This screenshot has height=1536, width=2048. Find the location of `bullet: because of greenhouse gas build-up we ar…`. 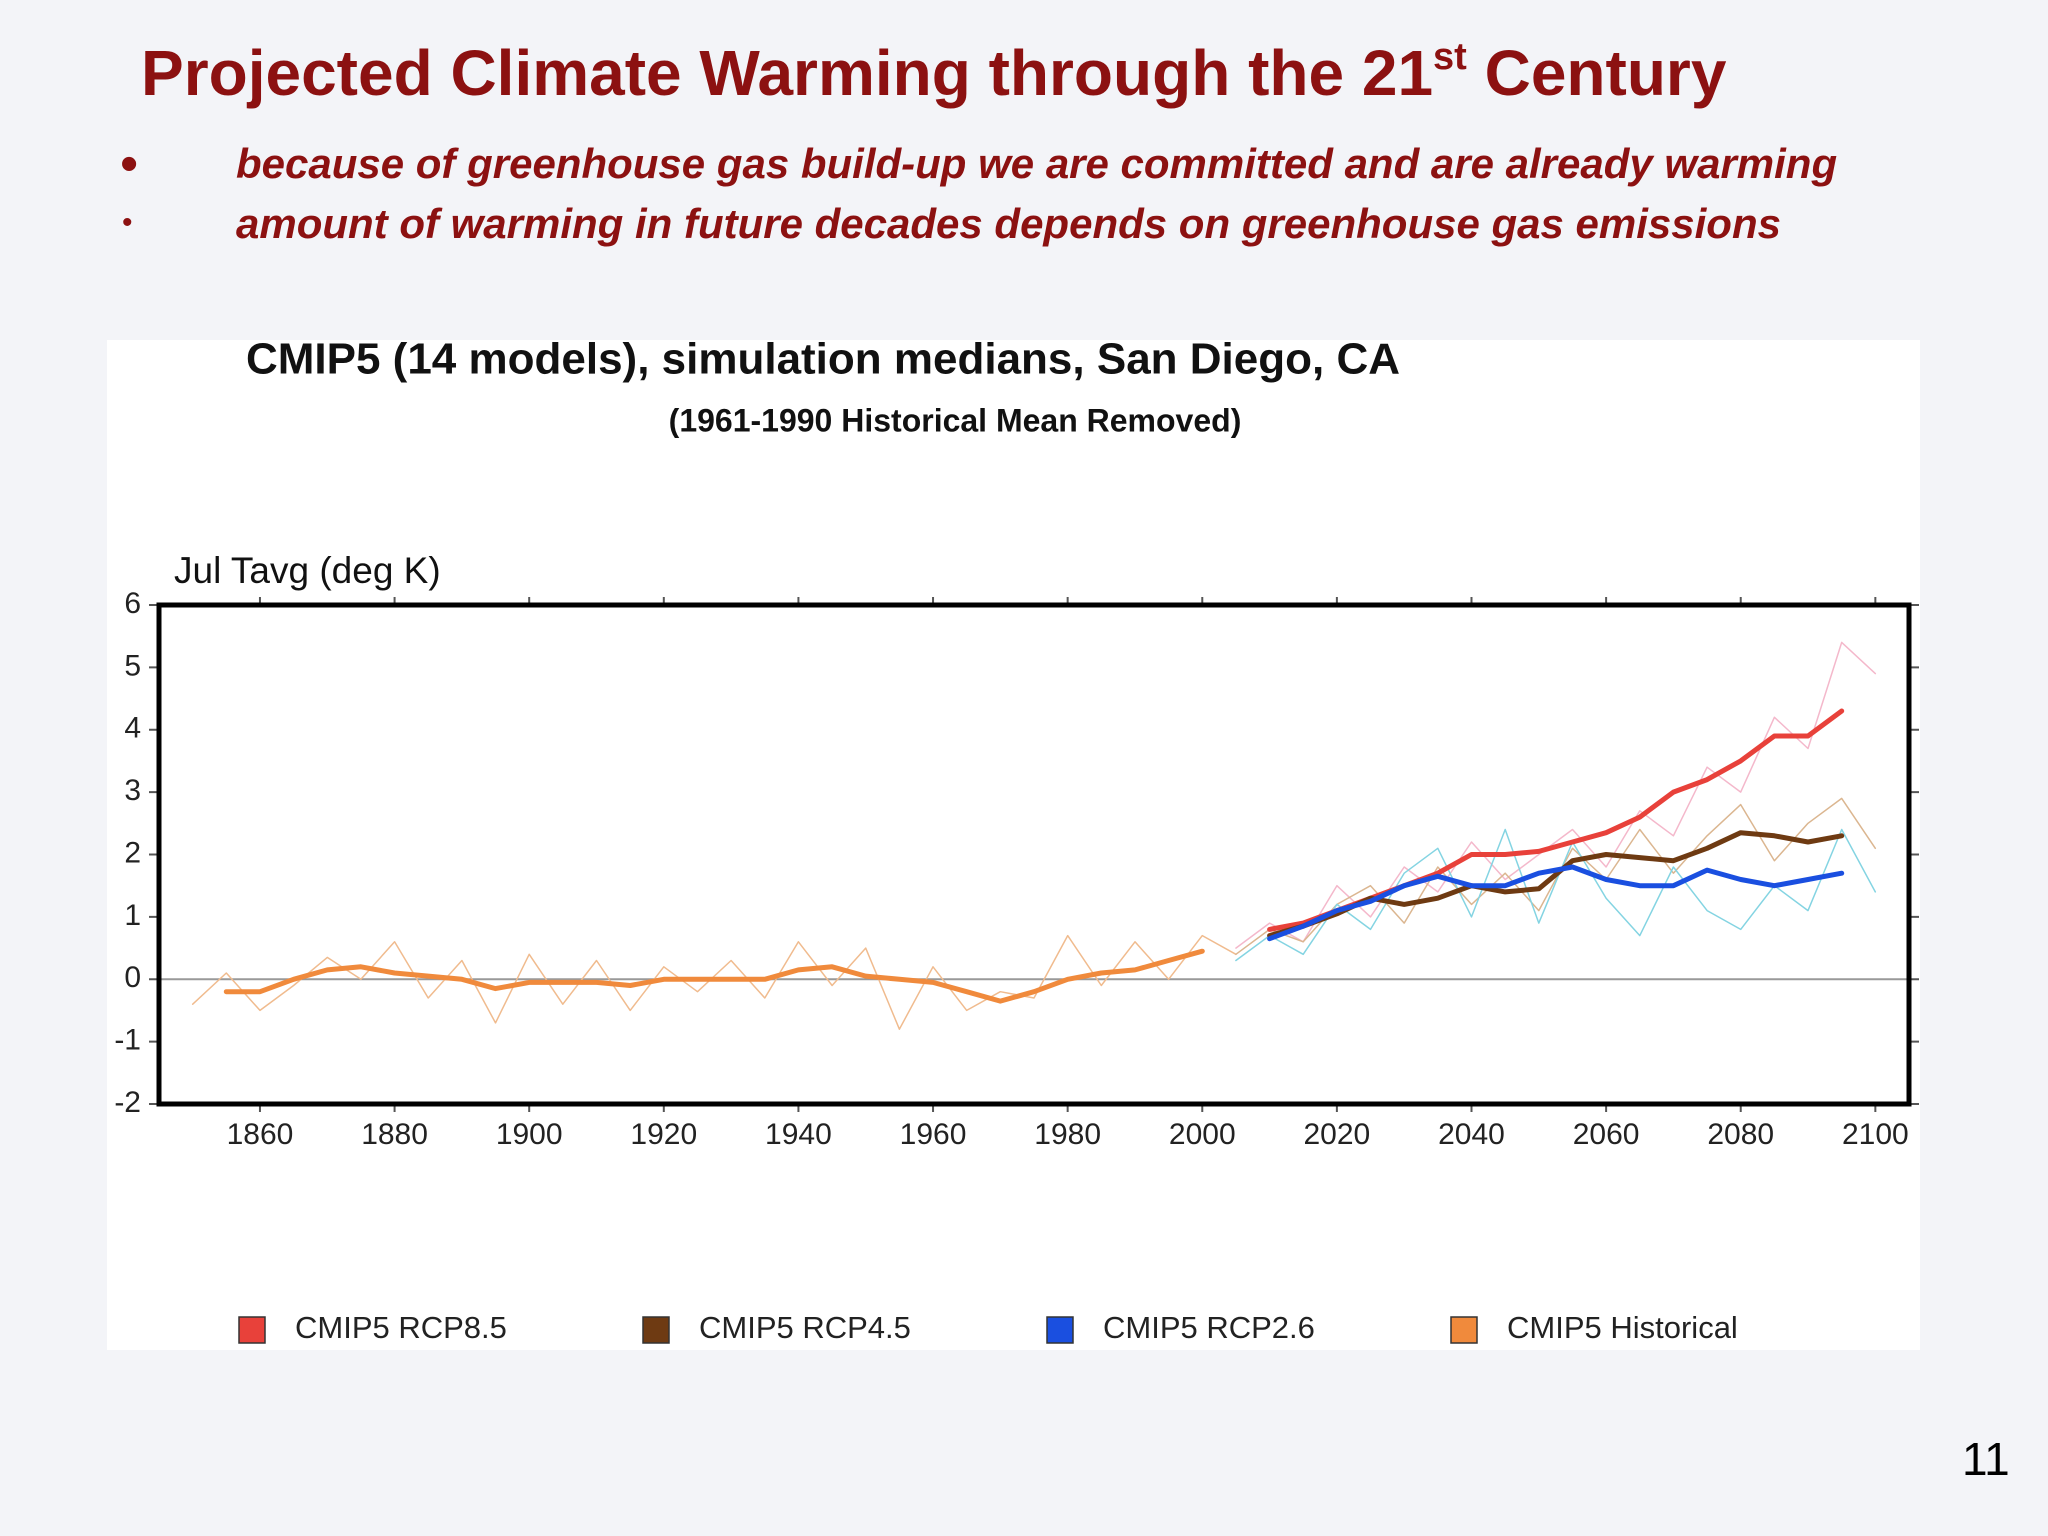

bullet: because of greenhouse gas build-up we ar… is located at coordinates (1037, 163).